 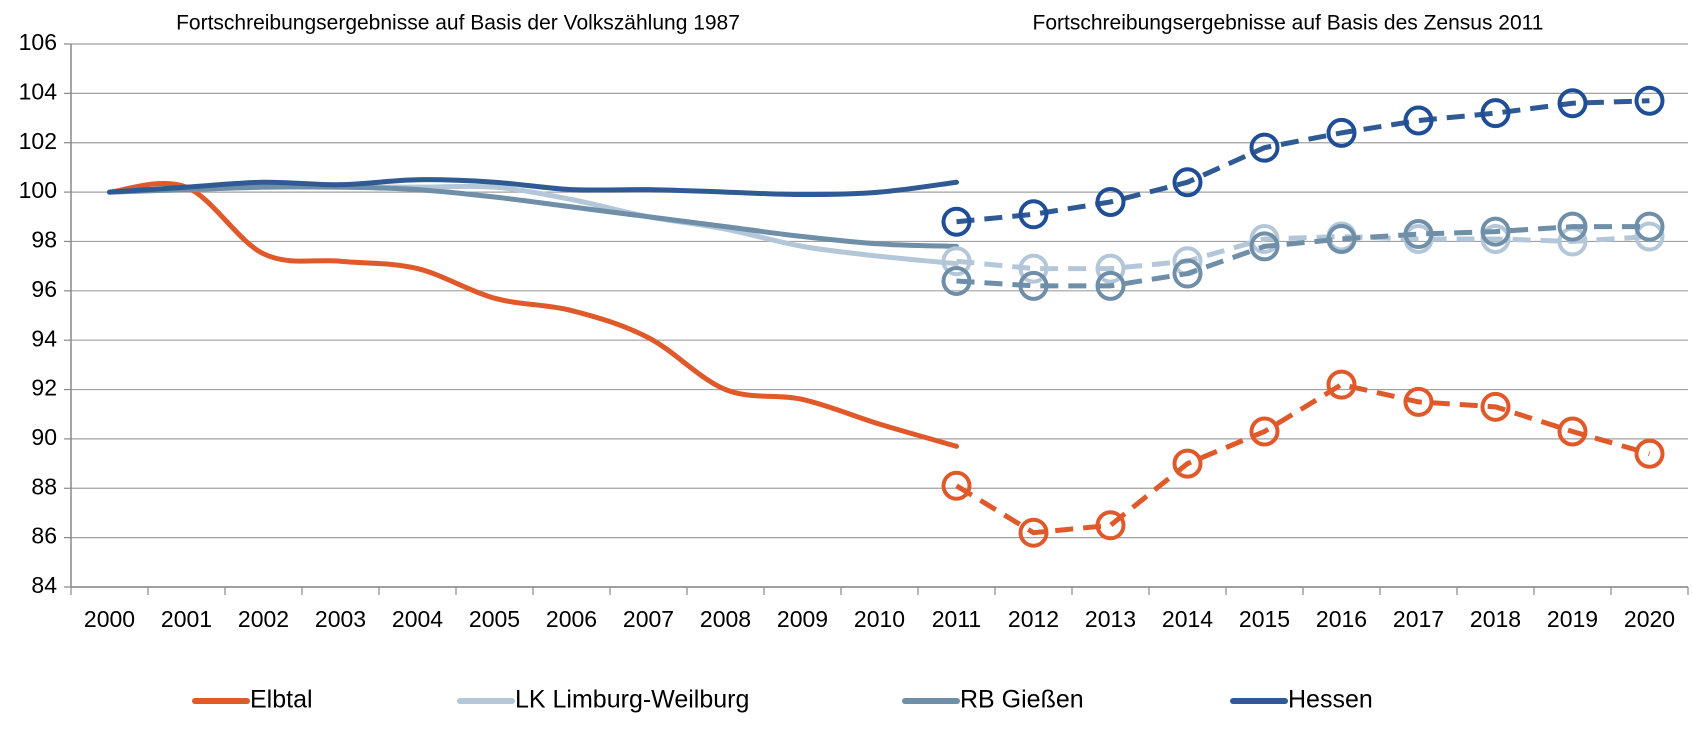 I want to click on y-tick-label: 84, so click(x=44, y=585).